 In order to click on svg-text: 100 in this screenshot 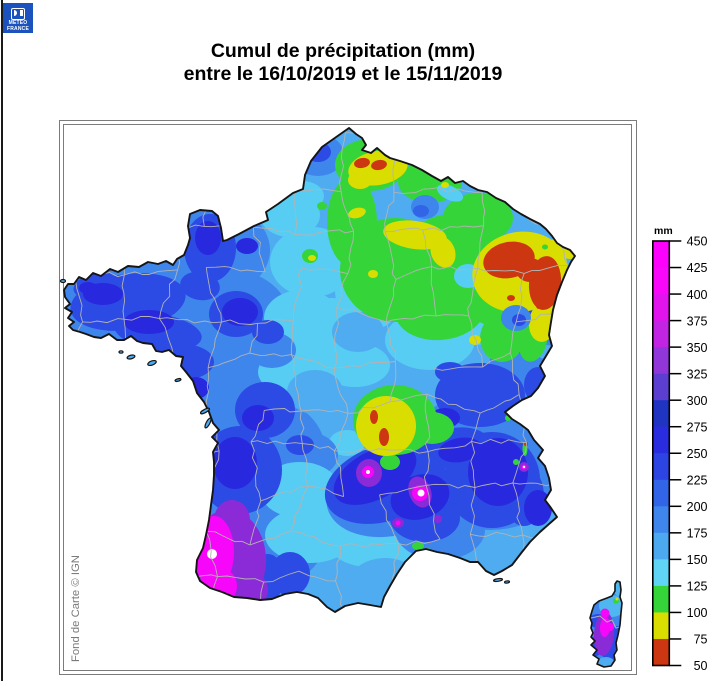, I will do `click(697, 613)`.